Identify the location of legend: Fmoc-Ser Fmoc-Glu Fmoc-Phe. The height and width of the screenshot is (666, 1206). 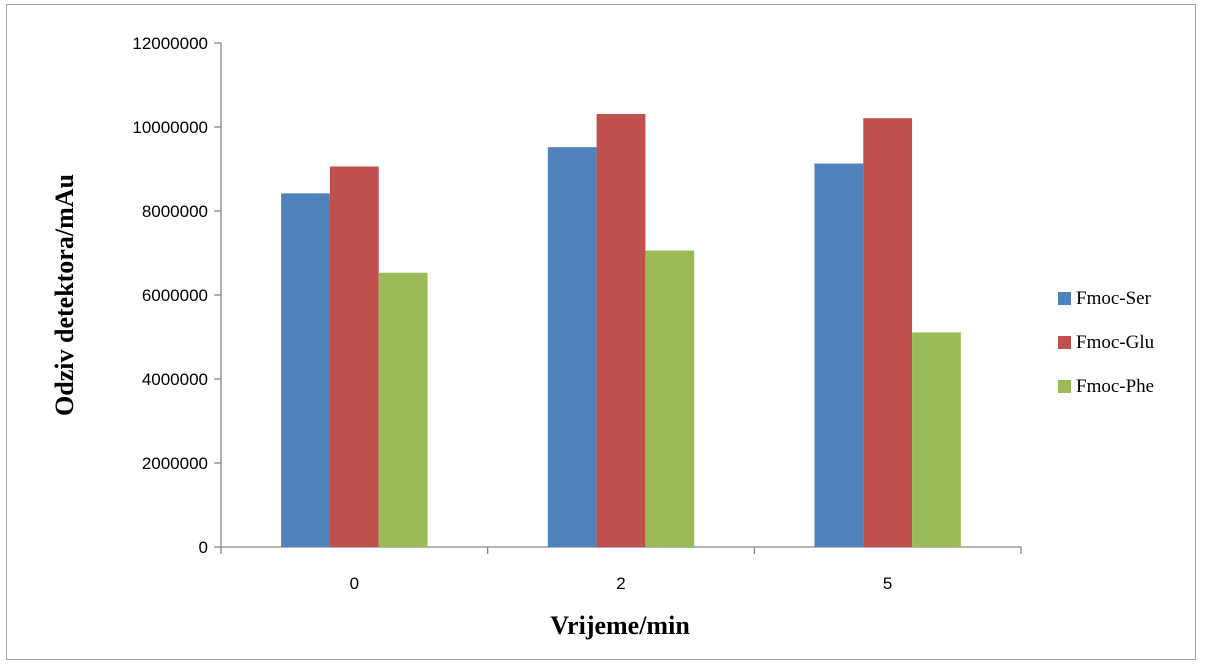
(1106, 342).